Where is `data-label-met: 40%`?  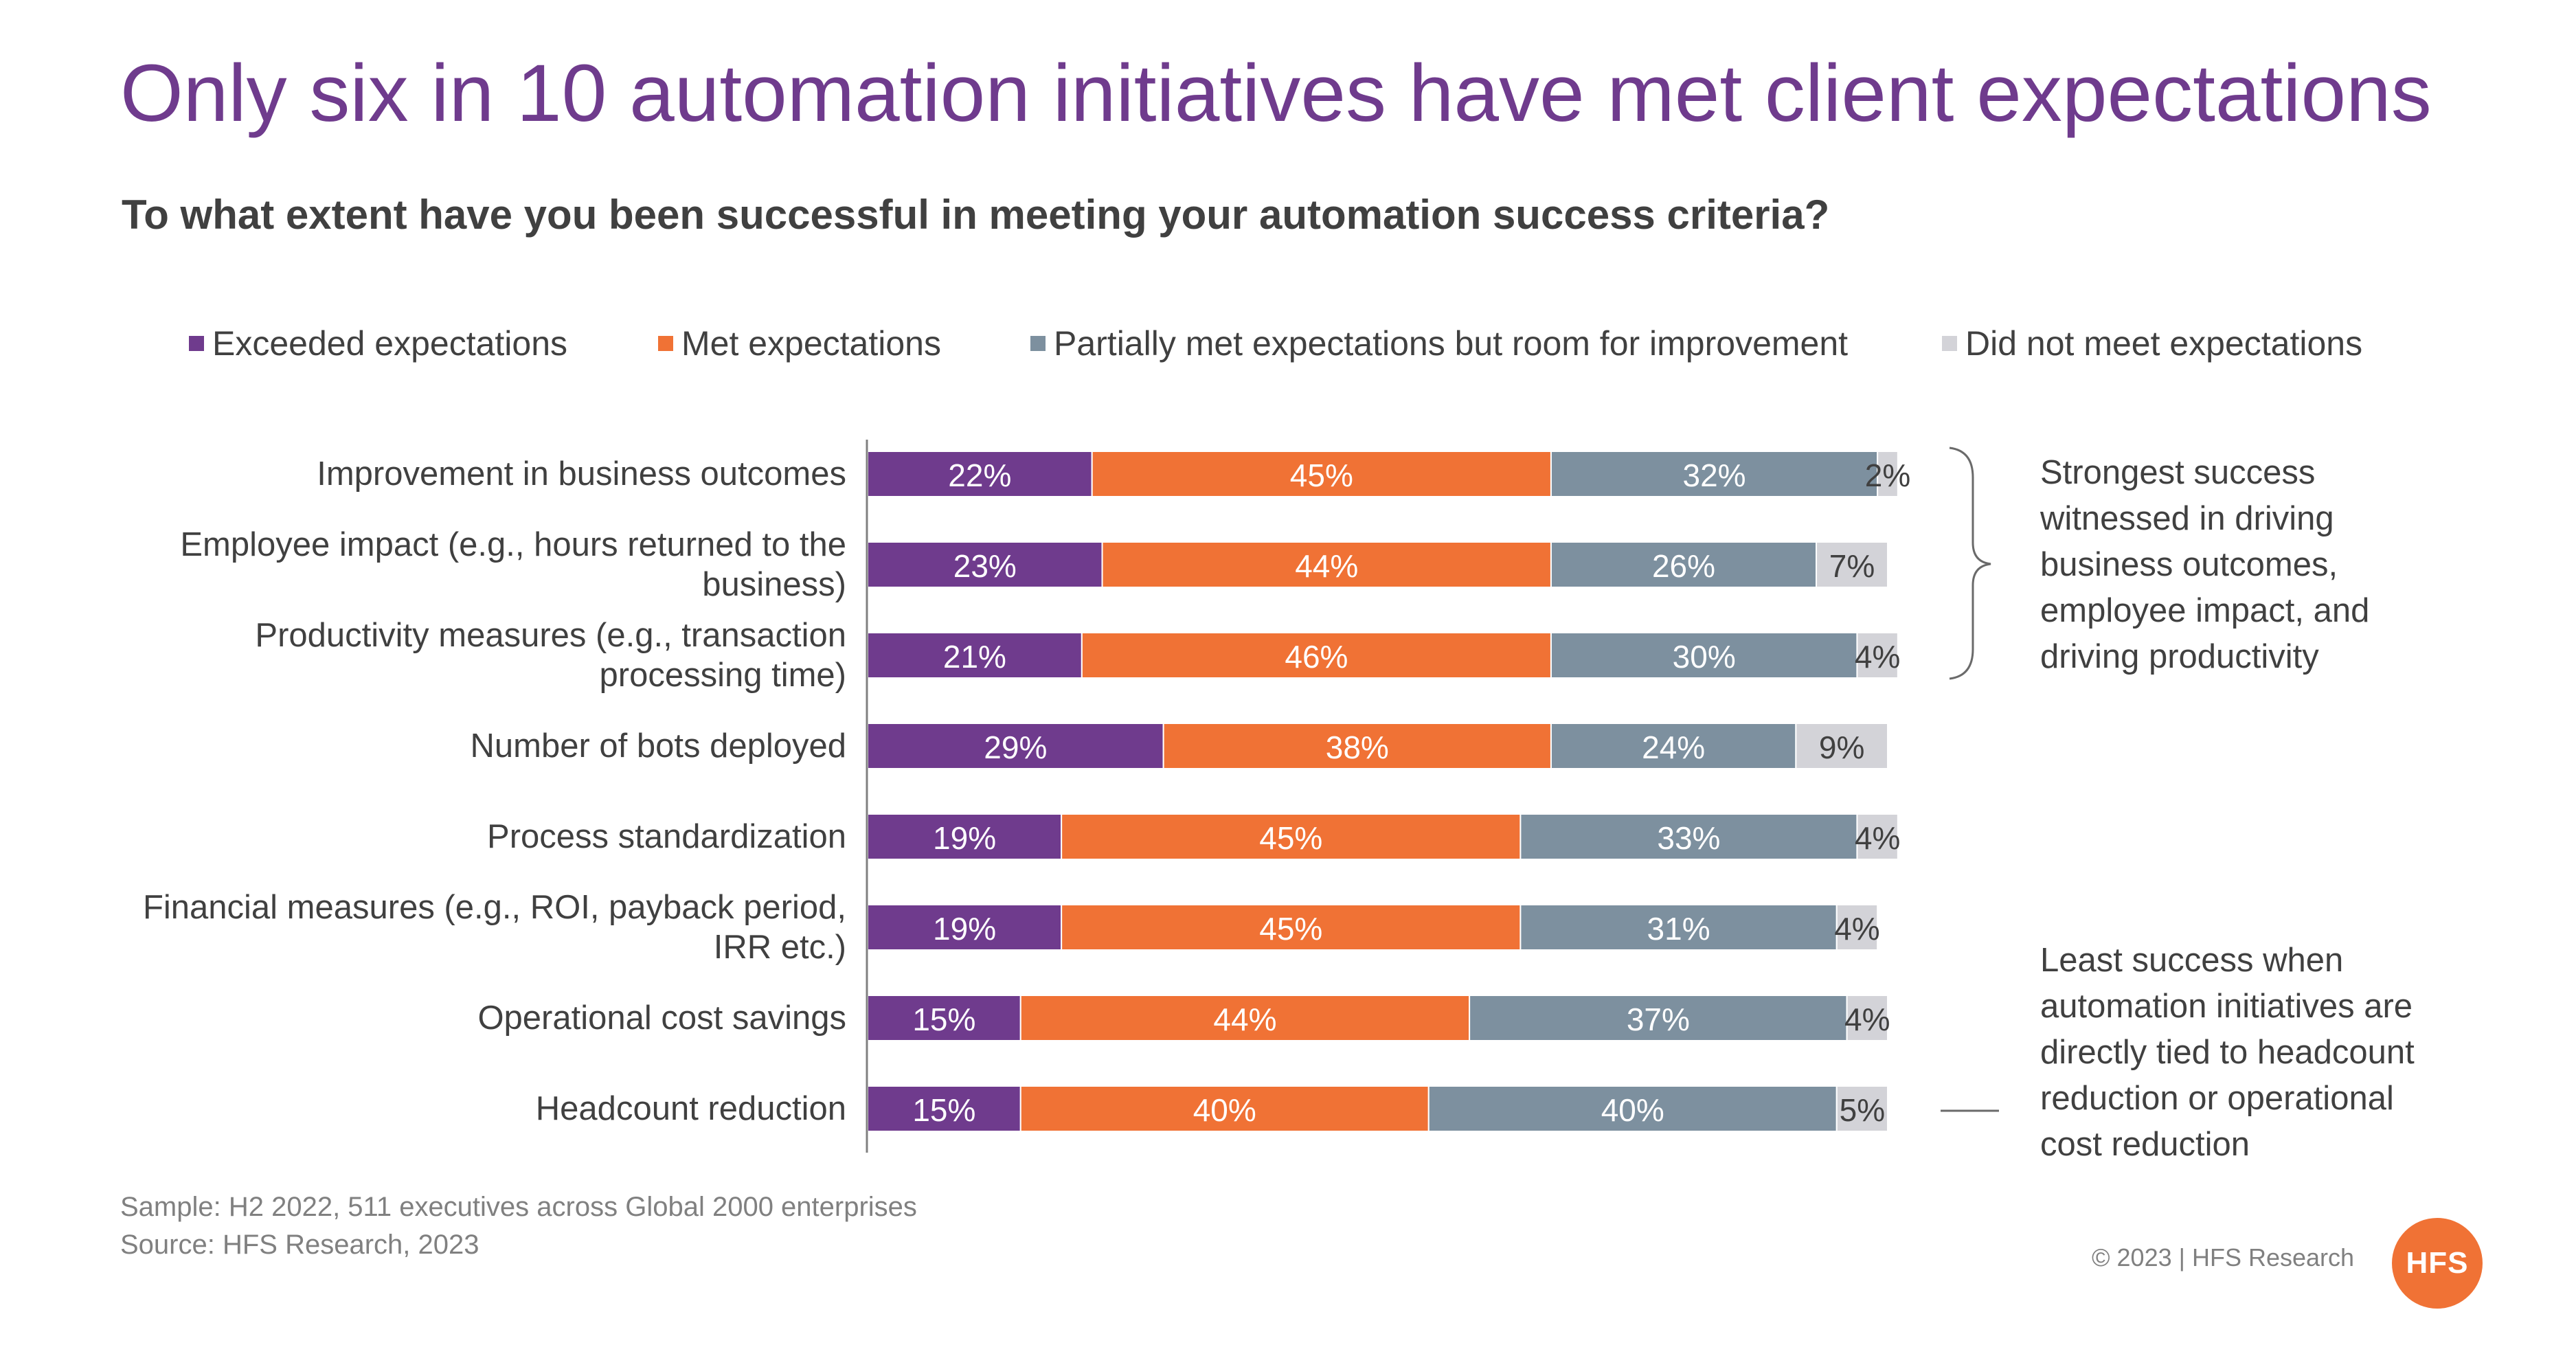
data-label-met: 40% is located at coordinates (1224, 1110).